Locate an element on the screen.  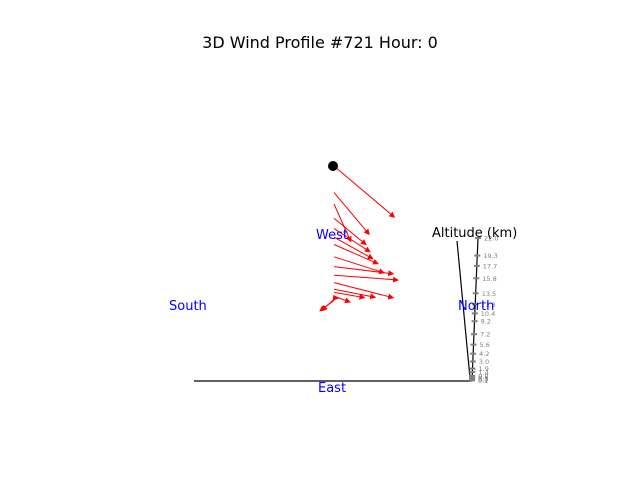
top-altitude-marker is located at coordinates (333, 166).